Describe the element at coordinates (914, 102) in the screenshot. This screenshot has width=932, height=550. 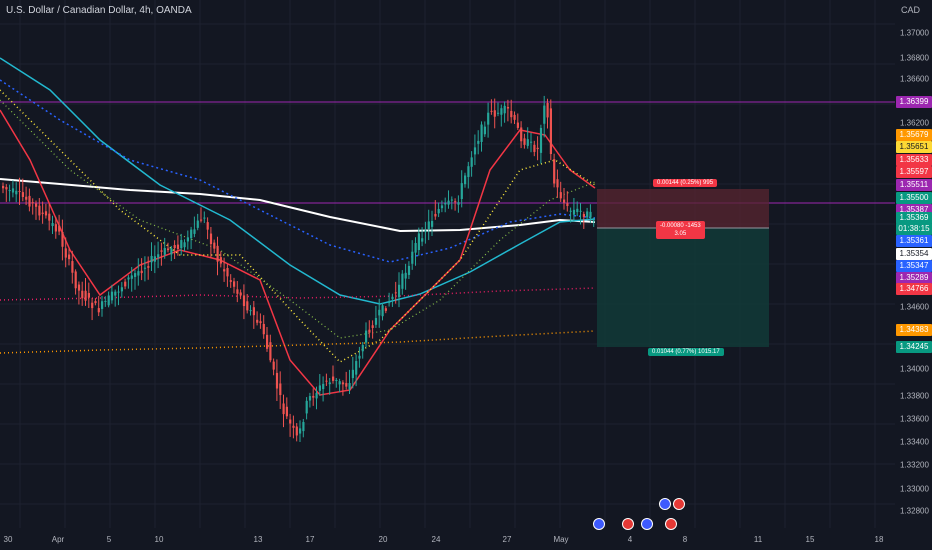
I see `price-label: 1.36399` at that location.